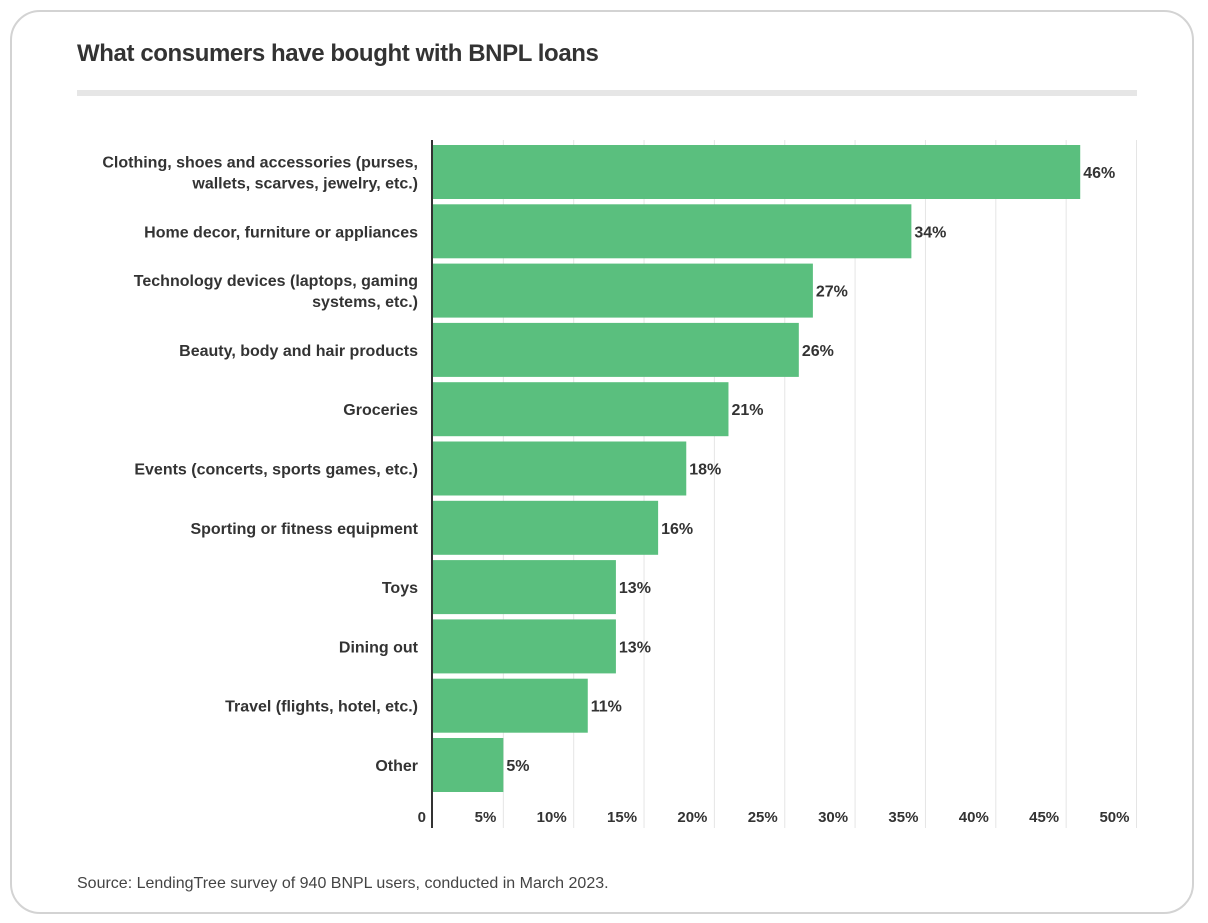 This screenshot has width=1208, height=923. Describe the element at coordinates (298, 351) in the screenshot. I see `category-label: Beauty, body and hair products` at that location.